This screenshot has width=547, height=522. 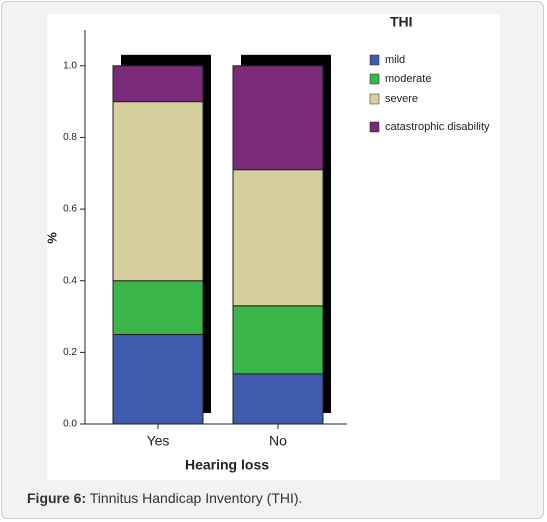 What do you see at coordinates (227, 465) in the screenshot?
I see `x-axis-label: Hearing loss` at bounding box center [227, 465].